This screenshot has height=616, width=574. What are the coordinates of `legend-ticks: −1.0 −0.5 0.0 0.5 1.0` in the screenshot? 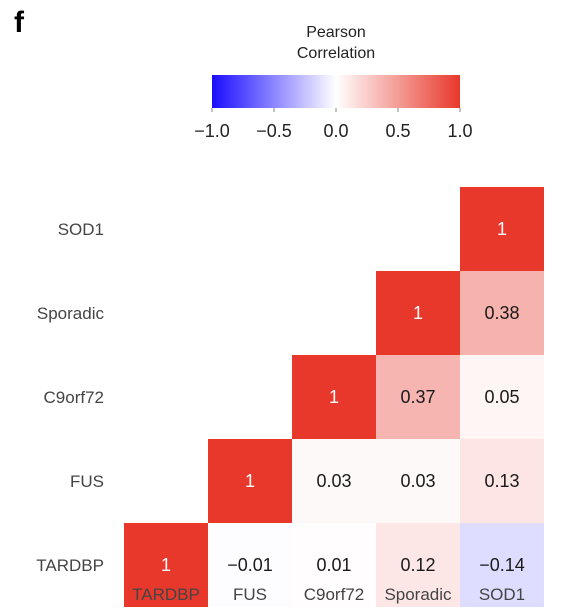 It's located at (333, 124).